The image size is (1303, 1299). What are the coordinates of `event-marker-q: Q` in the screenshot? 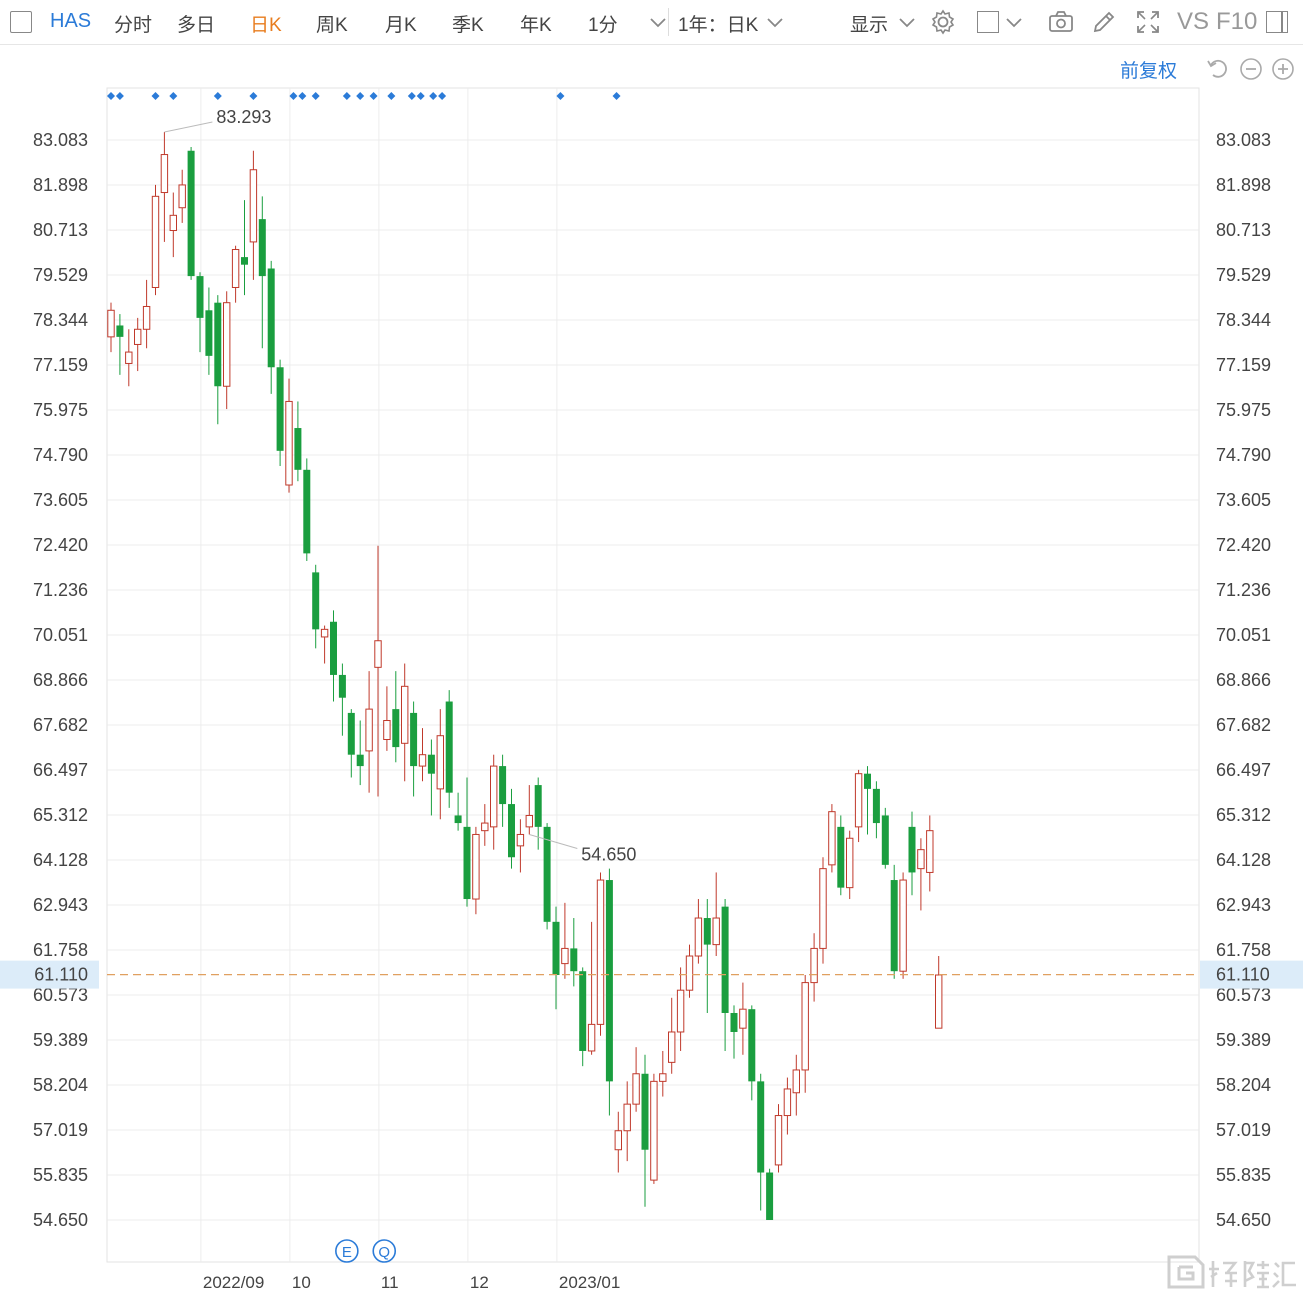 It's located at (384, 1251).